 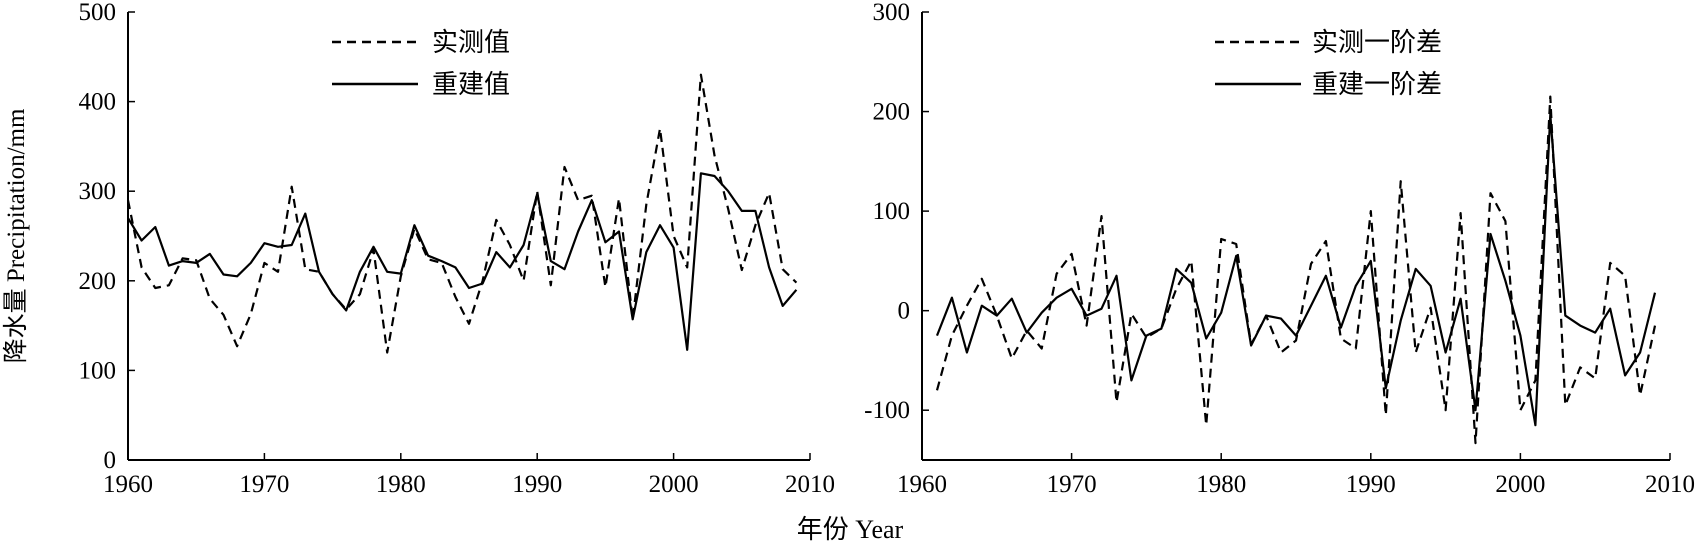 I want to click on y-tick-label: 500, so click(x=98, y=13).